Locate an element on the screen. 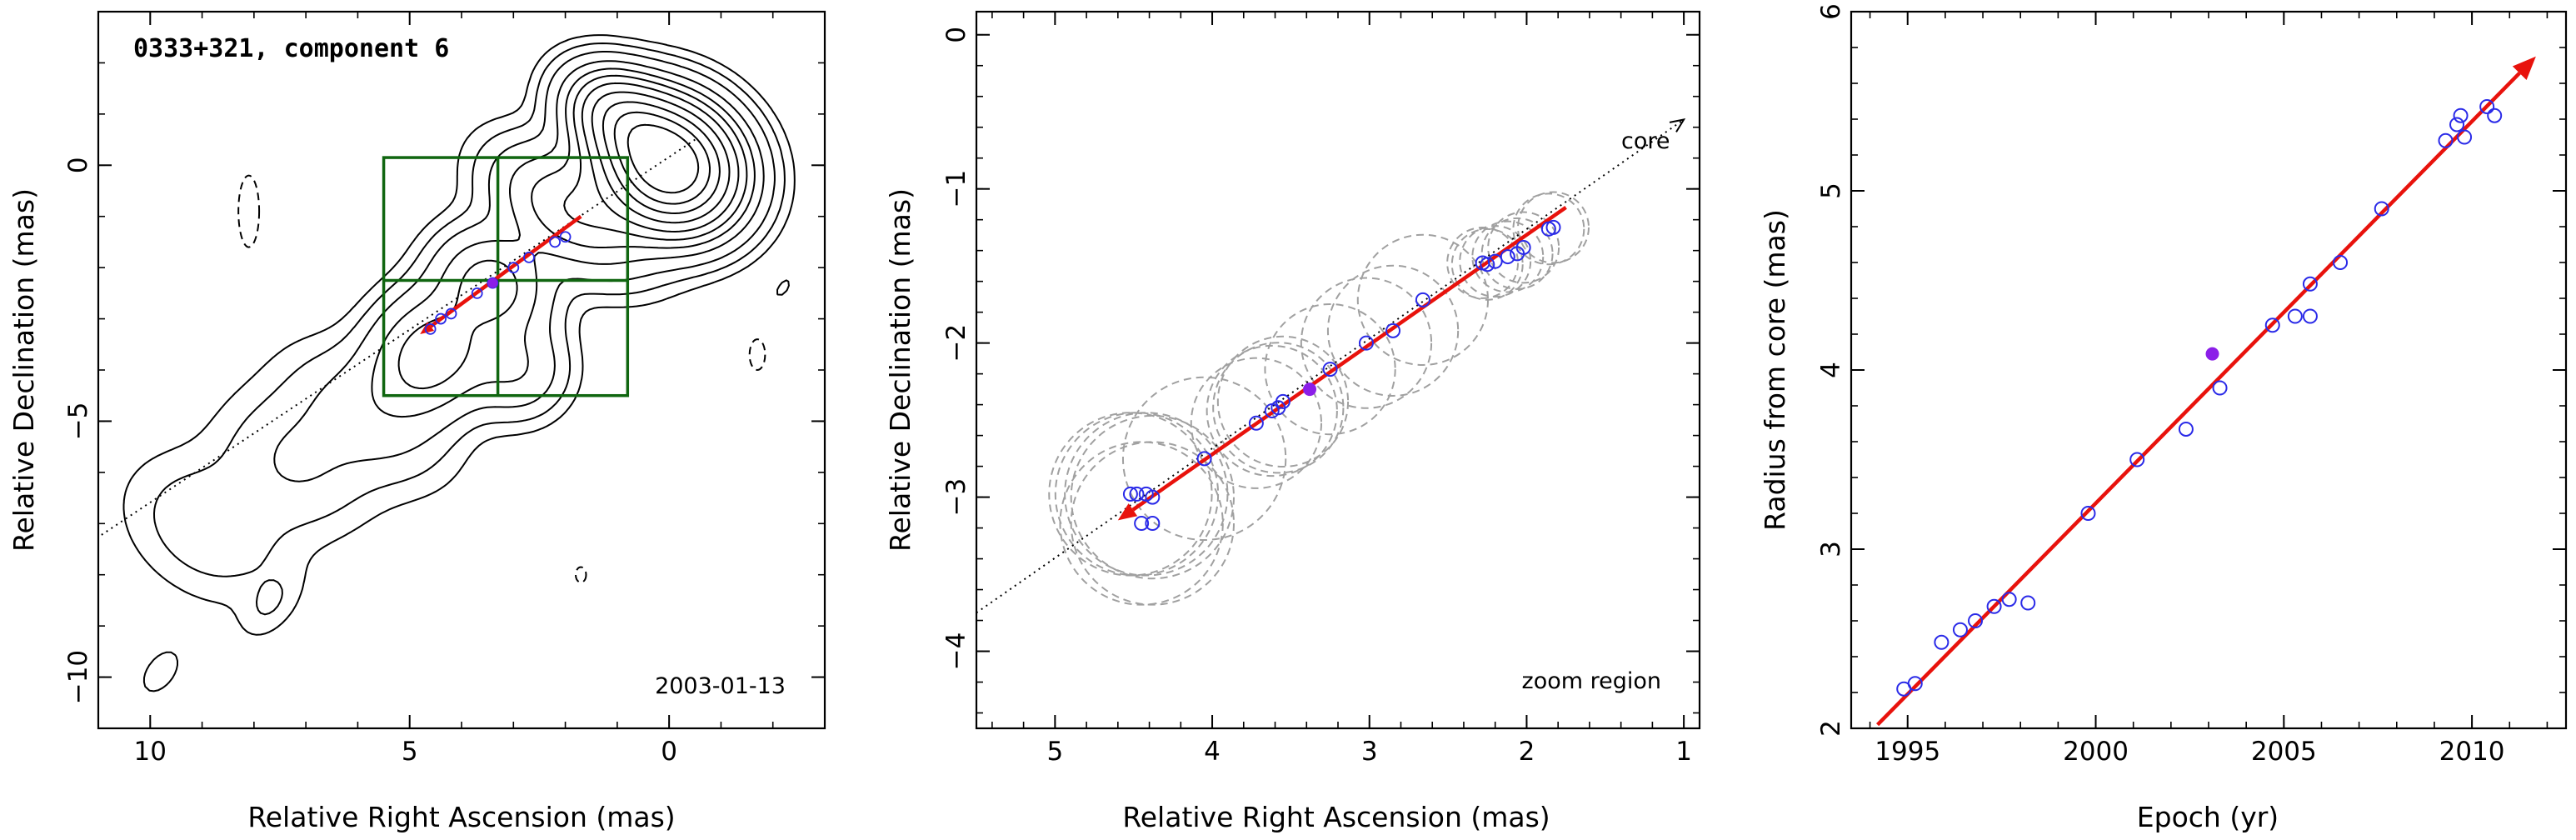 This screenshot has width=2576, height=840. y-tick-label: −2 is located at coordinates (956, 343).